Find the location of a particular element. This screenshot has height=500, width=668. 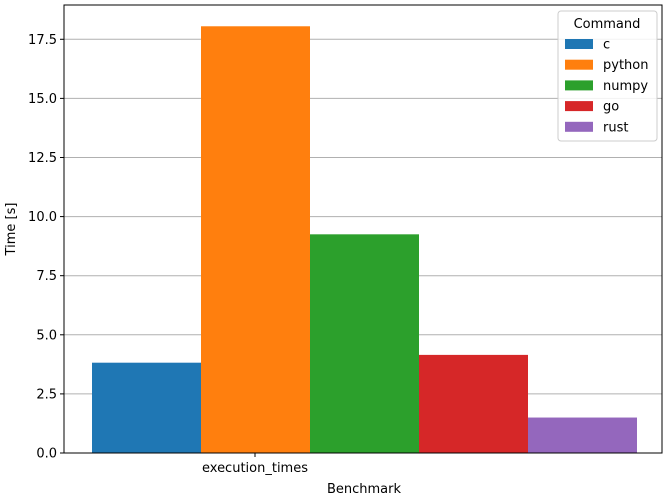

x-tick-label: execution_times is located at coordinates (255, 468).